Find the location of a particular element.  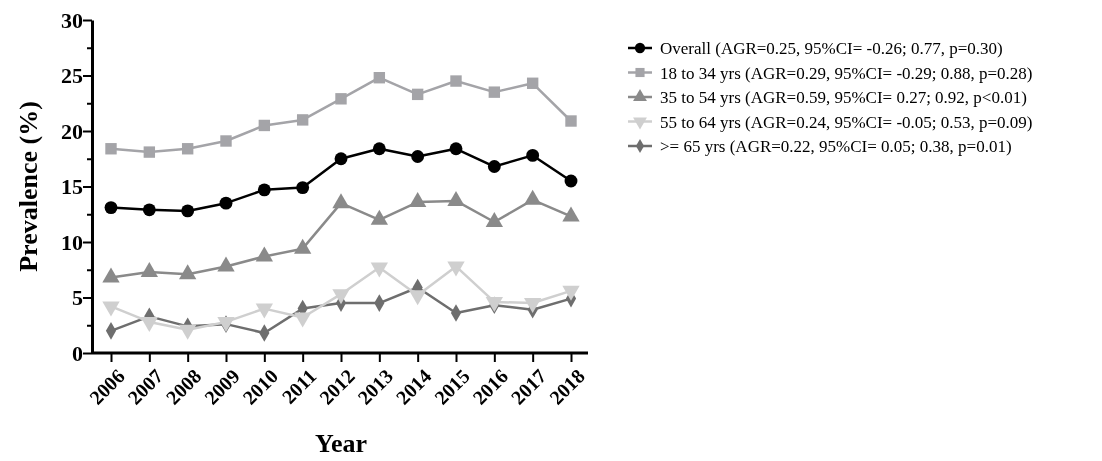

y-tick-label: 25 is located at coordinates (72, 76).